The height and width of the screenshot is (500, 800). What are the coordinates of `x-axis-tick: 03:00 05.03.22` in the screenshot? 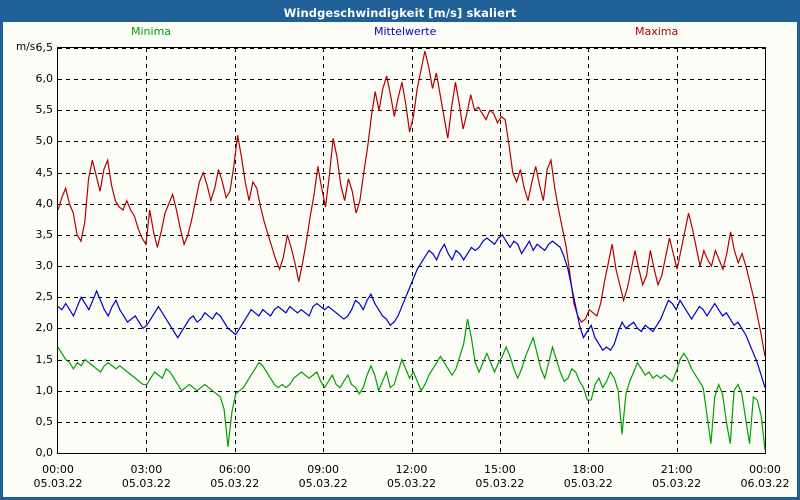 It's located at (146, 476).